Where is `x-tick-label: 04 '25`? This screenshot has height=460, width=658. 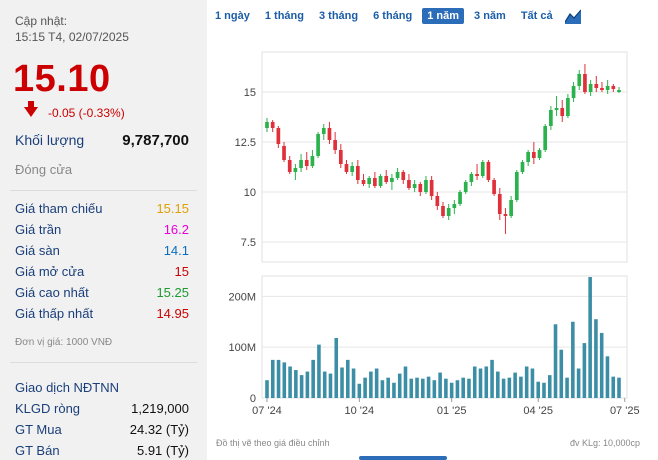
x-tick-label: 04 '25 is located at coordinates (538, 411).